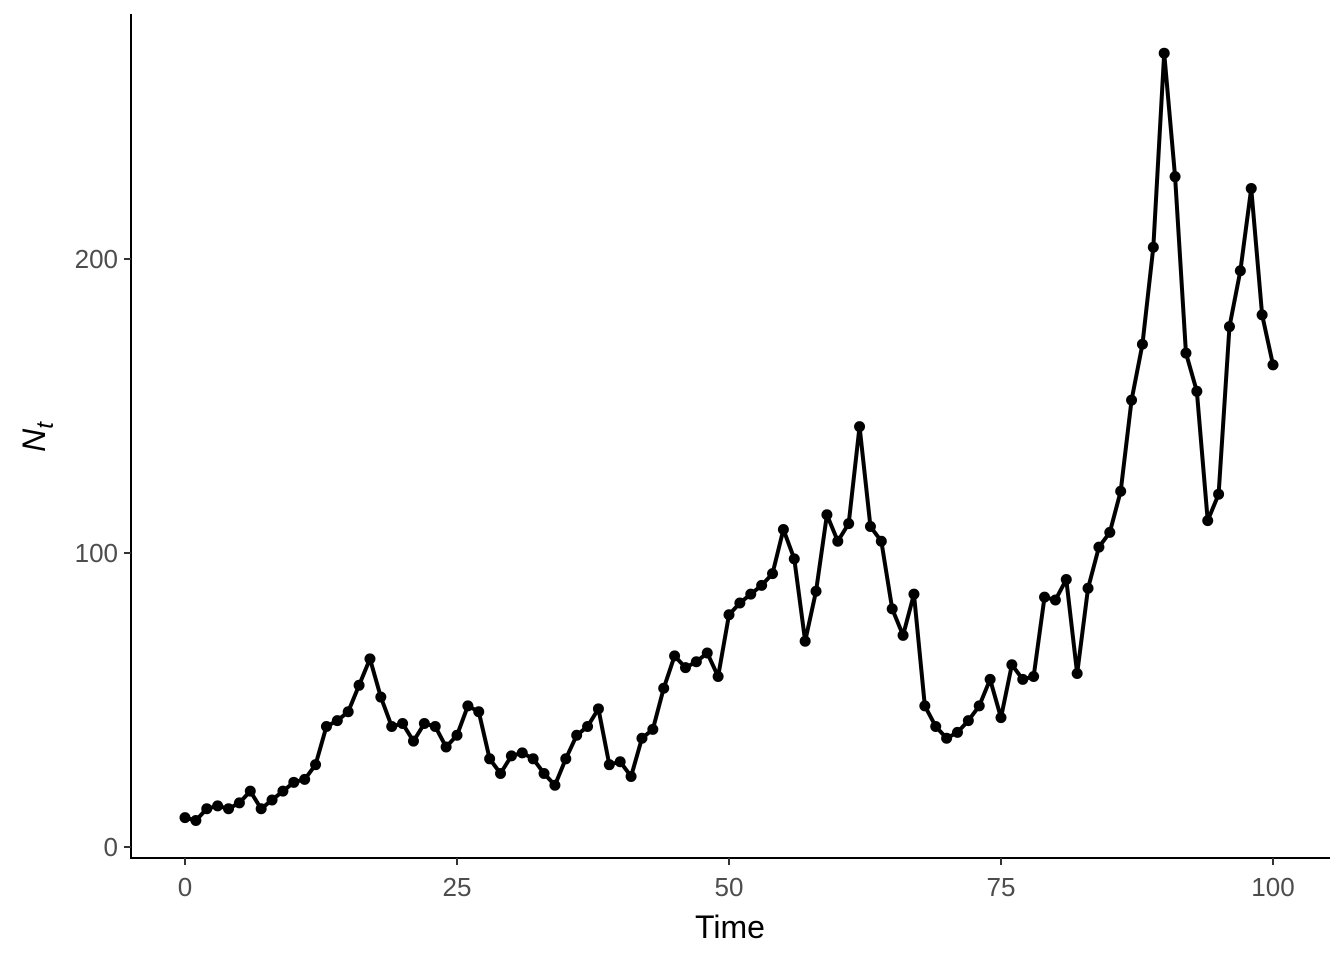  I want to click on x-tick-label: 75, so click(1001, 887).